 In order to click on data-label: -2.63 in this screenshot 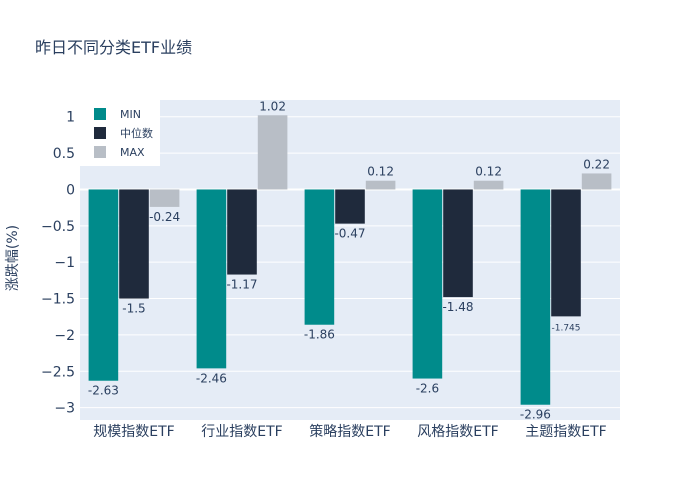, I will do `click(103, 391)`.